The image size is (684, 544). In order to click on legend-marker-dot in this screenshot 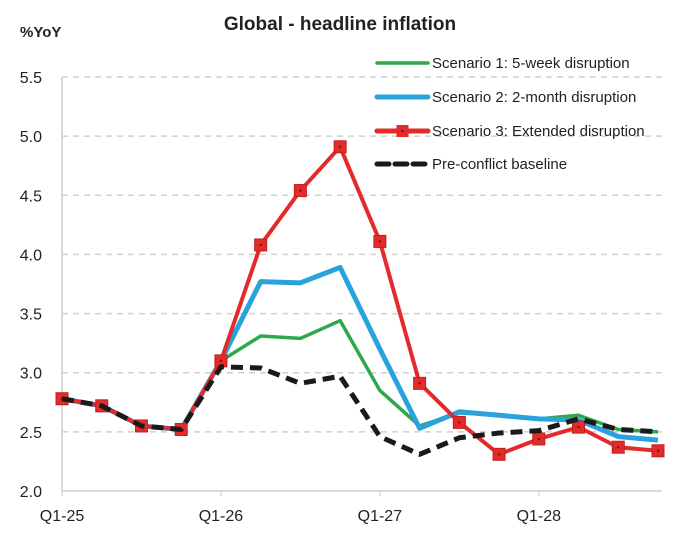, I will do `click(402, 131)`.